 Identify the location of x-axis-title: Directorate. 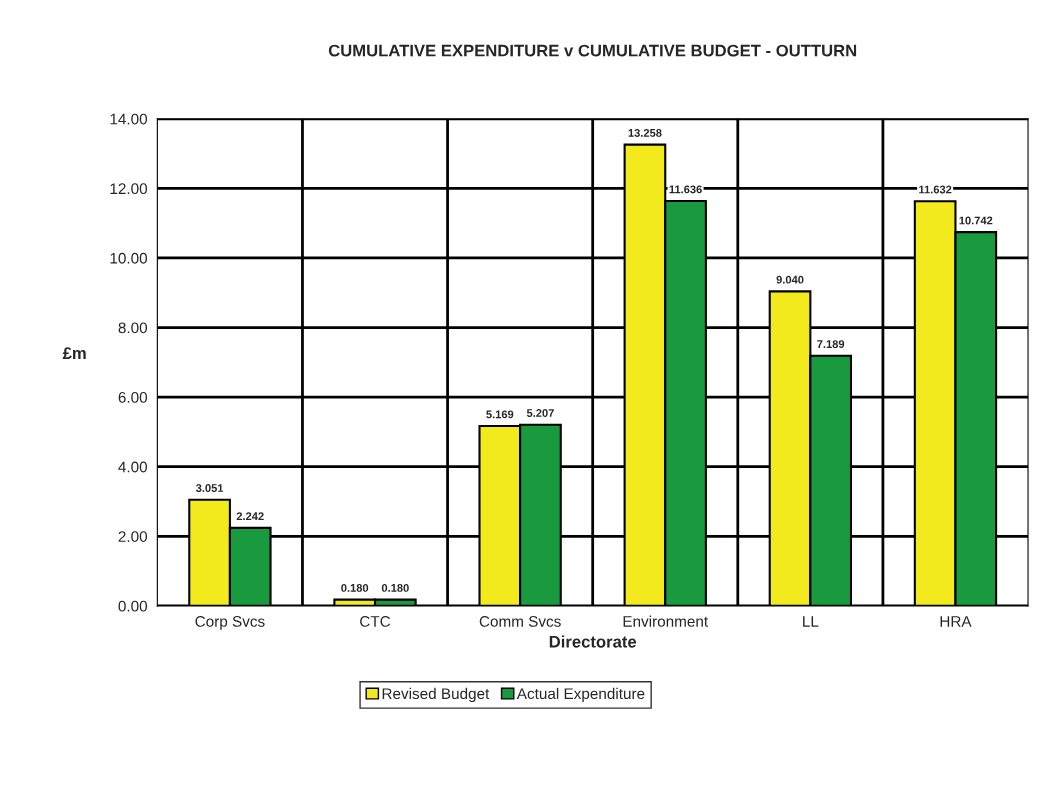
(593, 641).